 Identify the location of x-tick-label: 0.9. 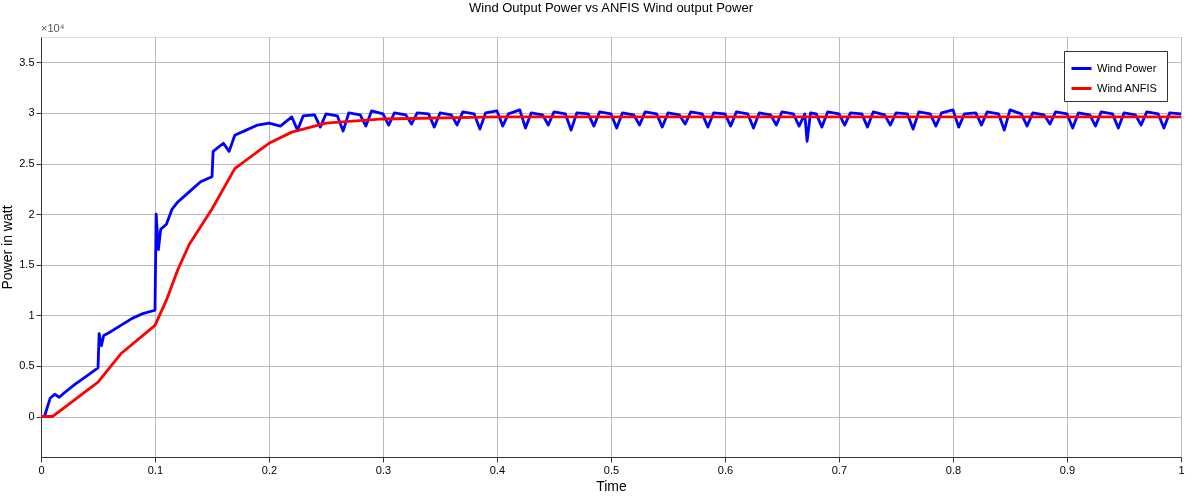
(1067, 469).